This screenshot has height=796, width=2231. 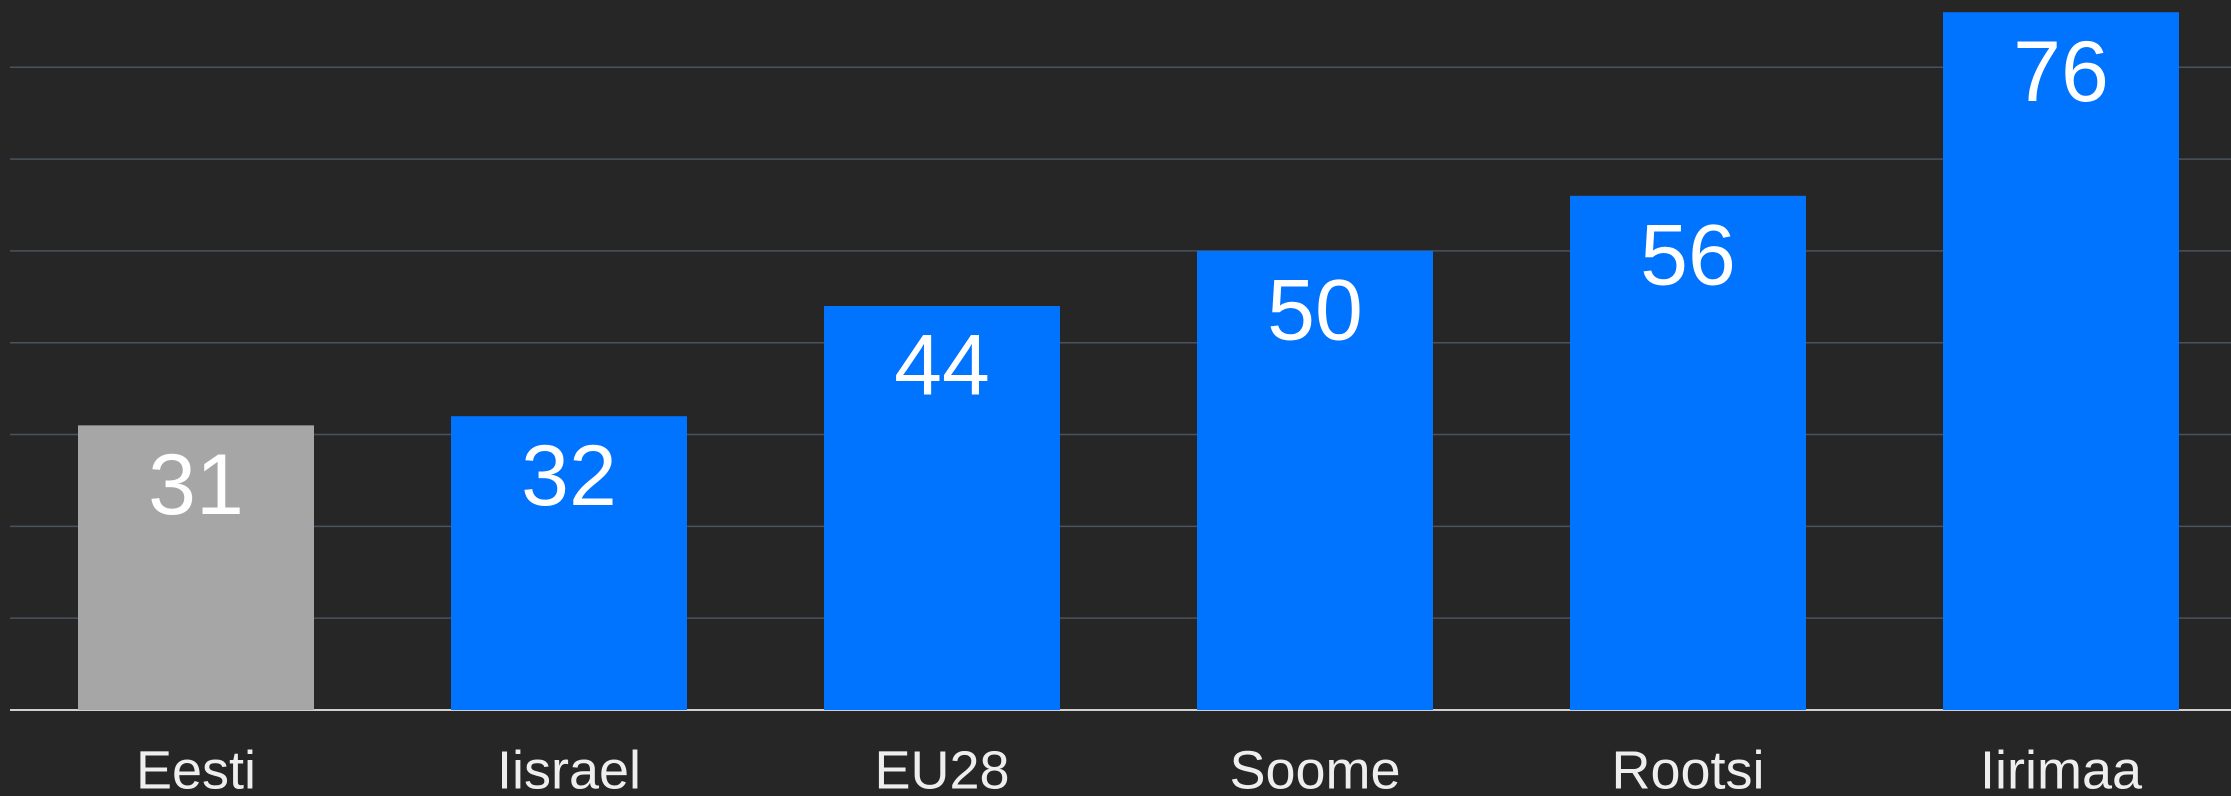 What do you see at coordinates (2061, 72) in the screenshot?
I see `data-label: 76` at bounding box center [2061, 72].